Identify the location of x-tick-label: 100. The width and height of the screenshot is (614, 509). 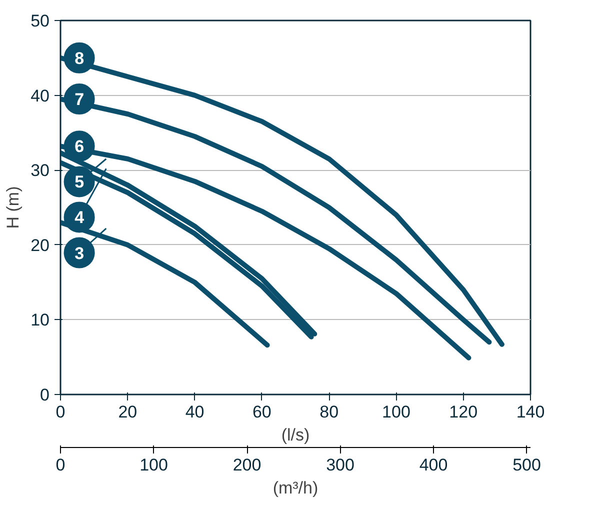
(396, 412).